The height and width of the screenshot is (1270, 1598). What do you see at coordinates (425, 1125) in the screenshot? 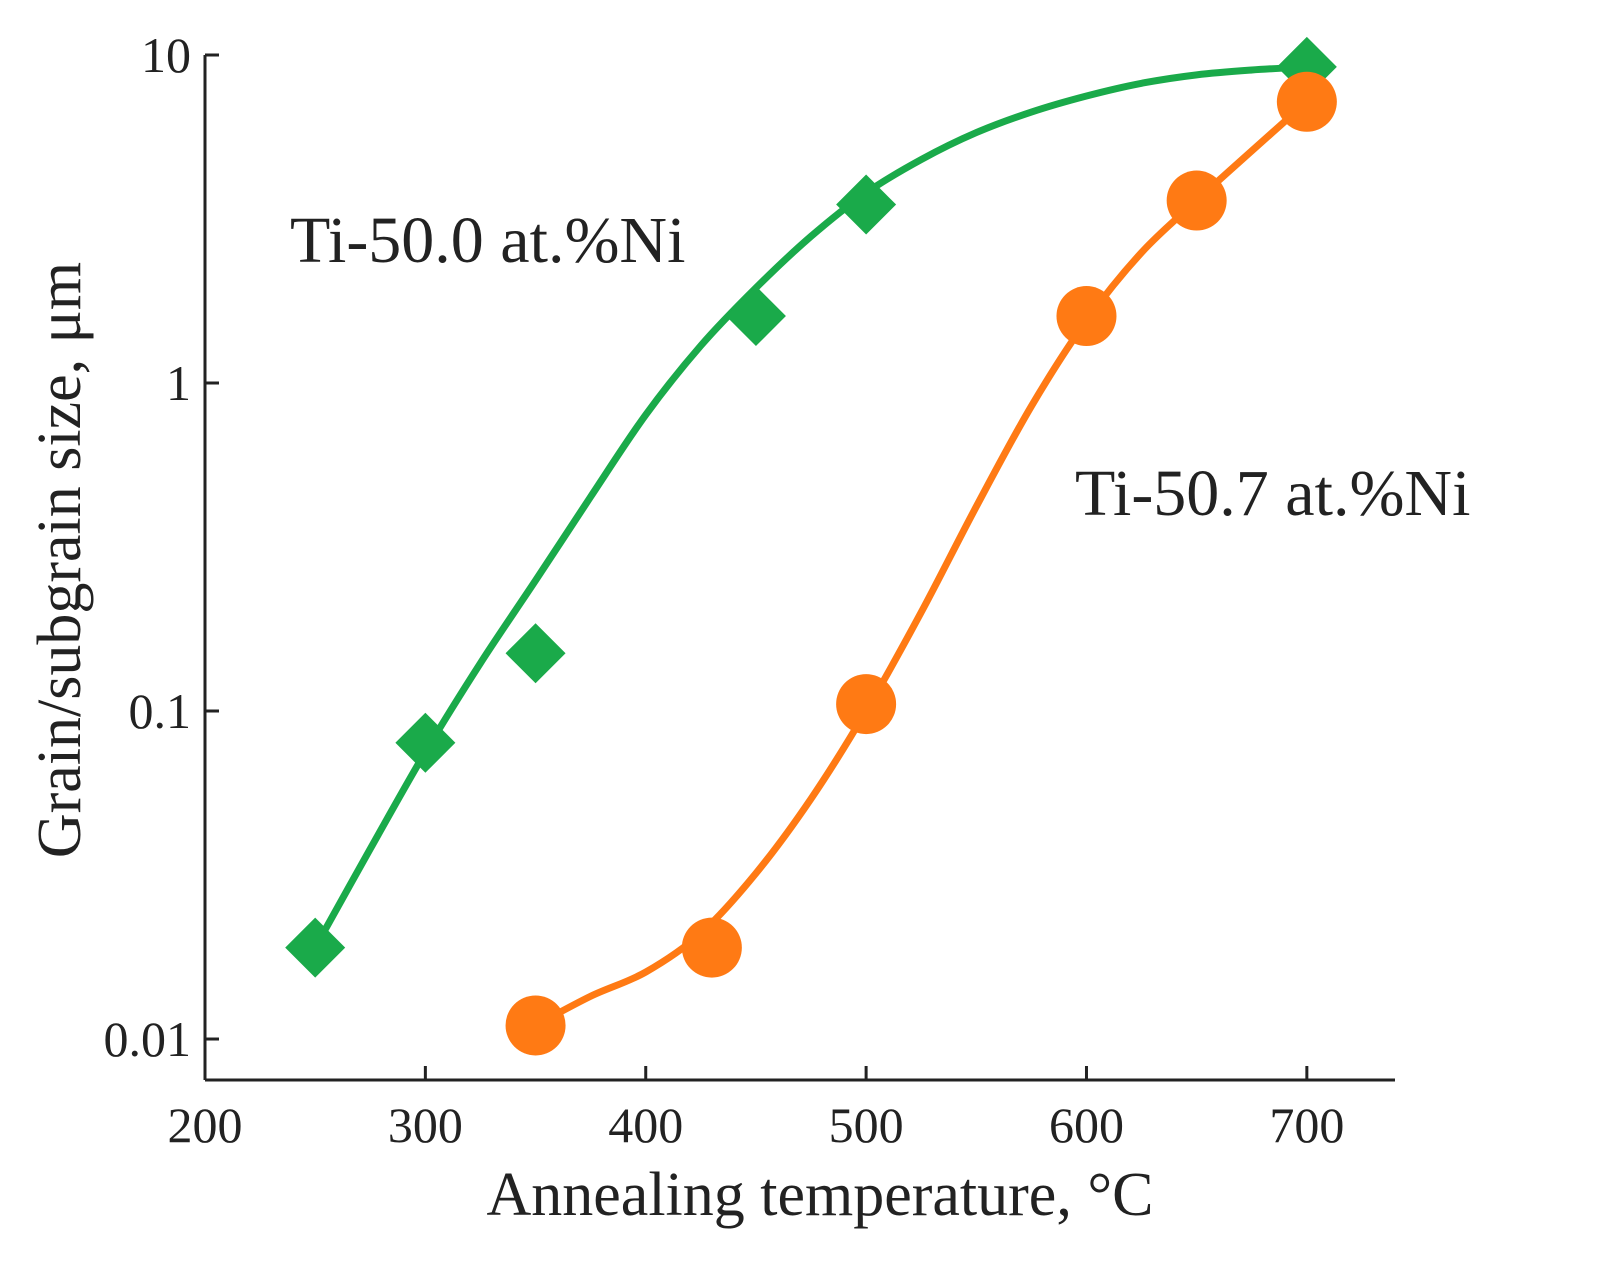
I see `x-tick-label: 300` at bounding box center [425, 1125].